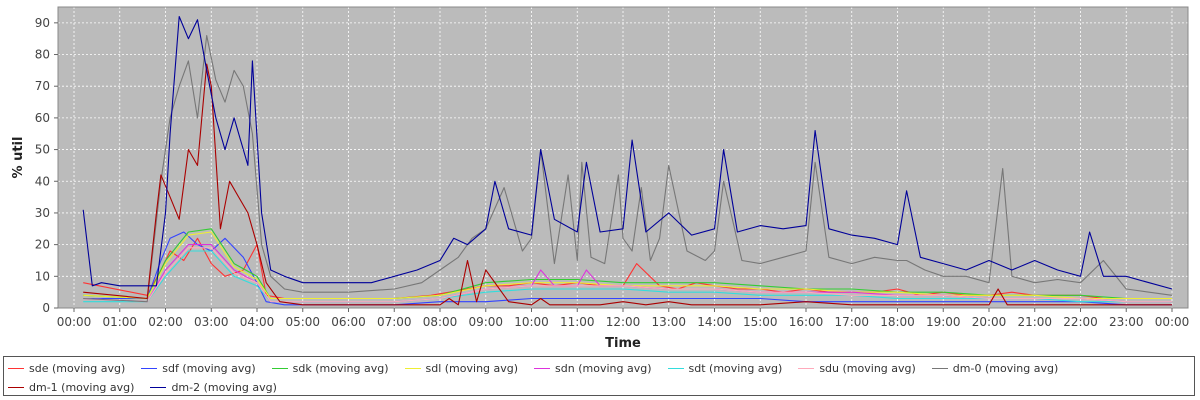 Image resolution: width=1200 pixels, height=400 pixels. Describe the element at coordinates (42, 23) in the screenshot. I see `y-tick-label: 90` at that location.